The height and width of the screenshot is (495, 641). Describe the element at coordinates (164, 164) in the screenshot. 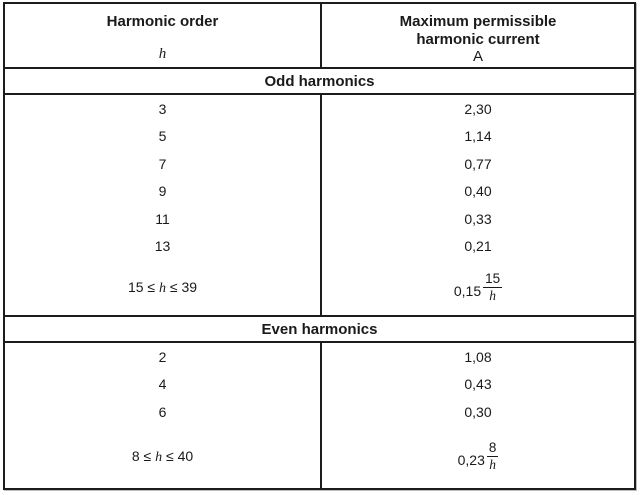

I see `order-cell: 7` at that location.